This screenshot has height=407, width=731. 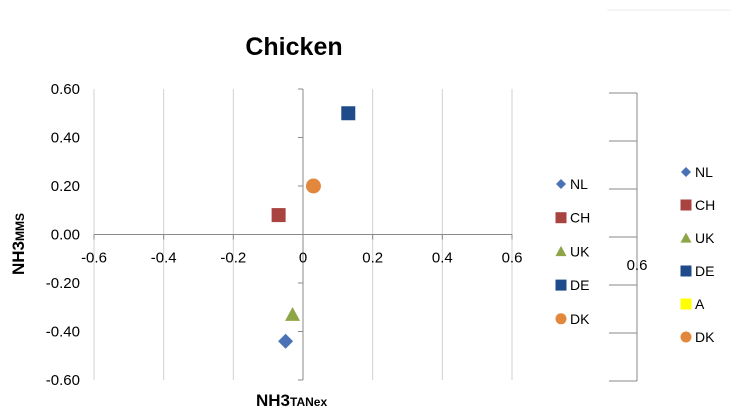 I want to click on legend-label-ch: CH, so click(x=580, y=218).